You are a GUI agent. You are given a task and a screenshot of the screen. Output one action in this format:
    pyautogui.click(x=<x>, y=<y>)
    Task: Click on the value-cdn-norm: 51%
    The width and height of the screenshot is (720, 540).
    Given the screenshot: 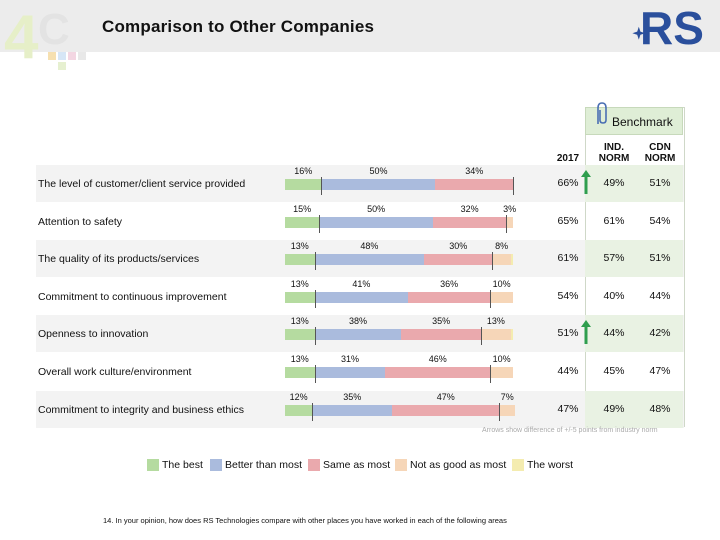 What is the action you would take?
    pyautogui.click(x=660, y=183)
    